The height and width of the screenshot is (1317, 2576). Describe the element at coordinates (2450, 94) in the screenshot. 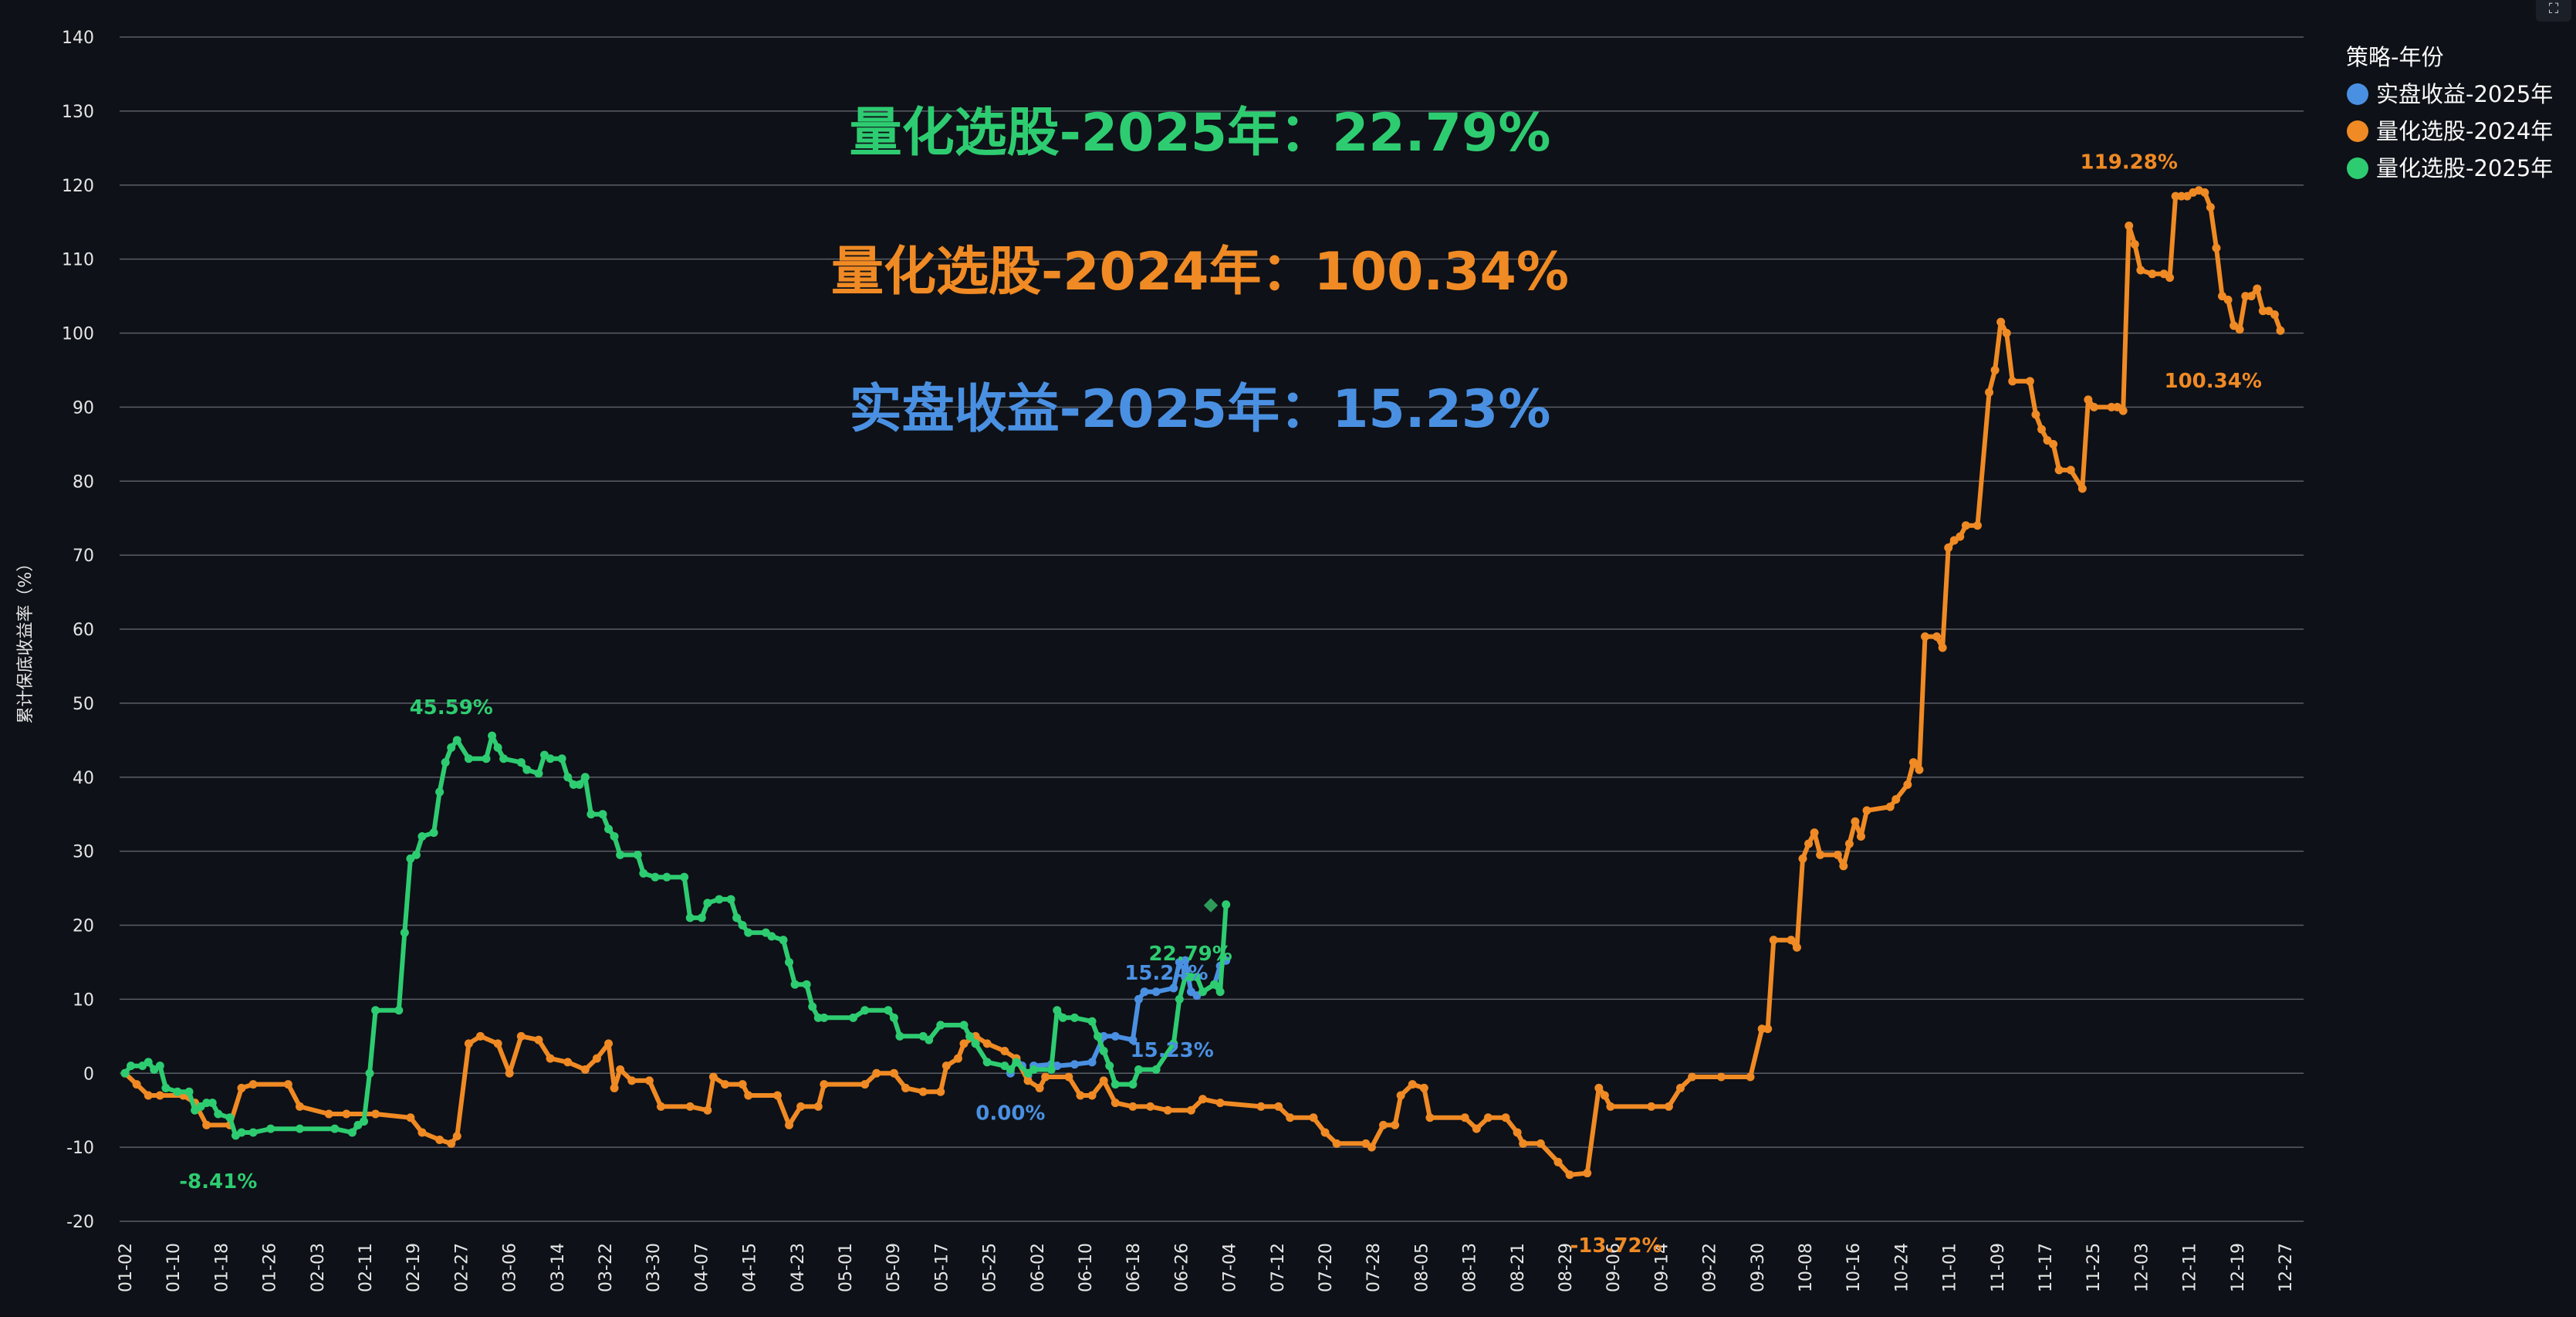

I see `legend-entry: 实盘收益-2025年` at that location.